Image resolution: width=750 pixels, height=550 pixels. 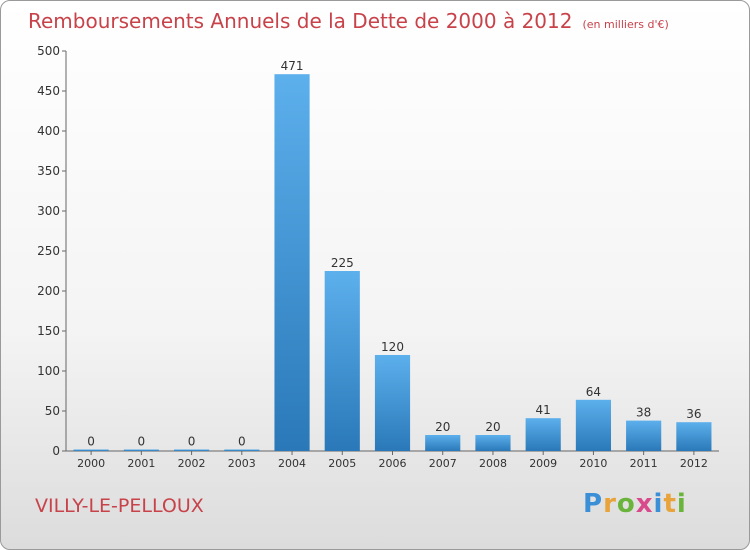 I want to click on y-tick-label: 150, so click(x=48, y=331).